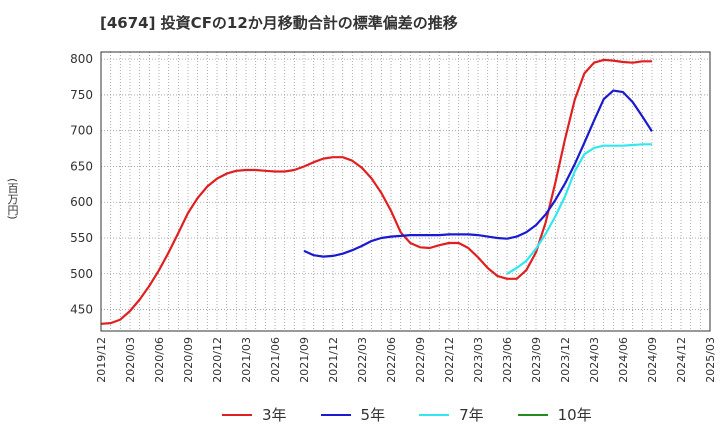  I want to click on legend: 3年 5年 7年 10年, so click(424, 414).